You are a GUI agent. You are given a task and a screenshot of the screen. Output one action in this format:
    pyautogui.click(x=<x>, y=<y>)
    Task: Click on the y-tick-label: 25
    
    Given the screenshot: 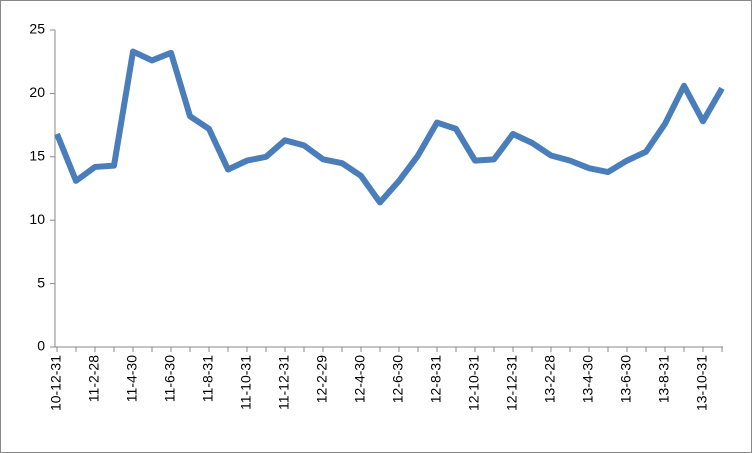 What is the action you would take?
    pyautogui.click(x=37, y=29)
    